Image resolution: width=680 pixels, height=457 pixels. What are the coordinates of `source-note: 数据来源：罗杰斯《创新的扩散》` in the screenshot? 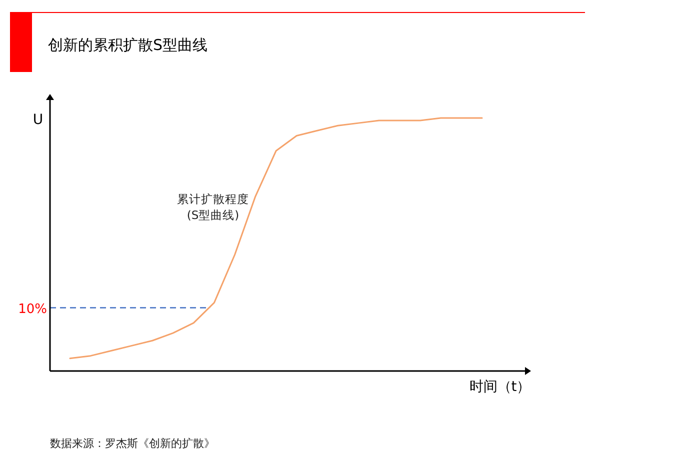 It's located at (132, 443).